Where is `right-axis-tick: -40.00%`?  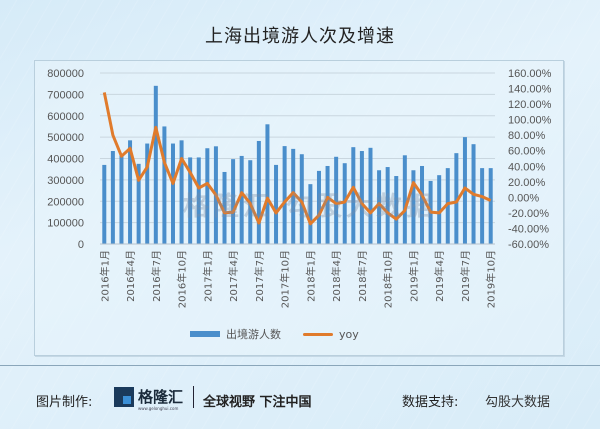
right-axis-tick: -40.00% is located at coordinates (528, 229).